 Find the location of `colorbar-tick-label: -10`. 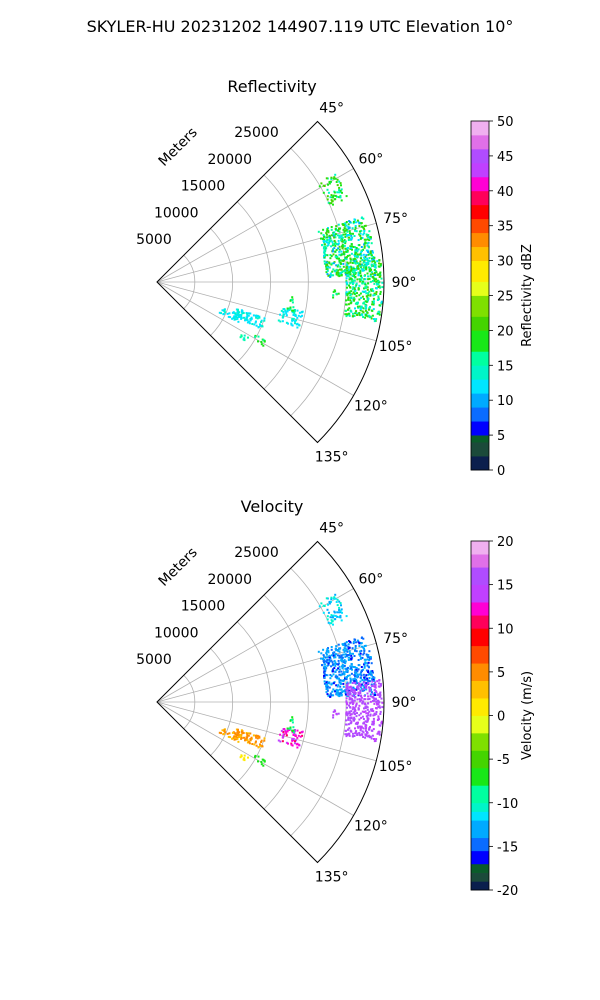

colorbar-tick-label: -10 is located at coordinates (507, 804).